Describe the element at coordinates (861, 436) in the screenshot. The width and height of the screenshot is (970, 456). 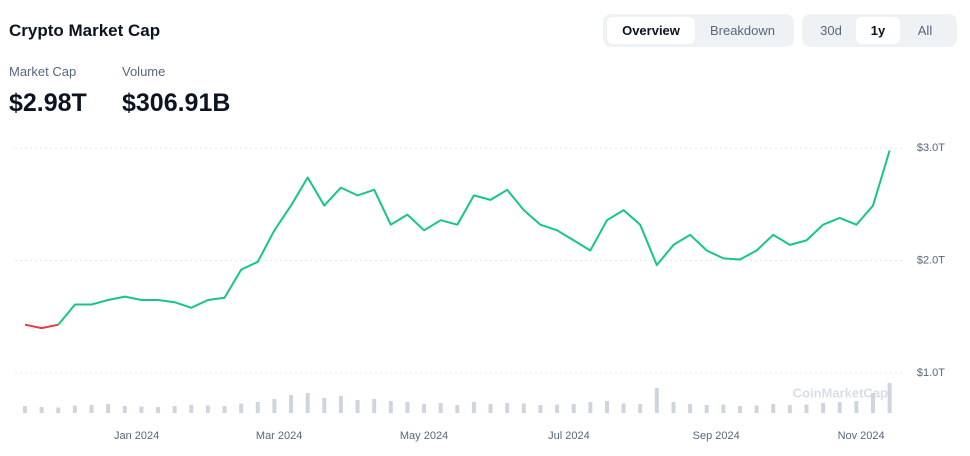
I see `x-tick-label: Nov 2024` at that location.